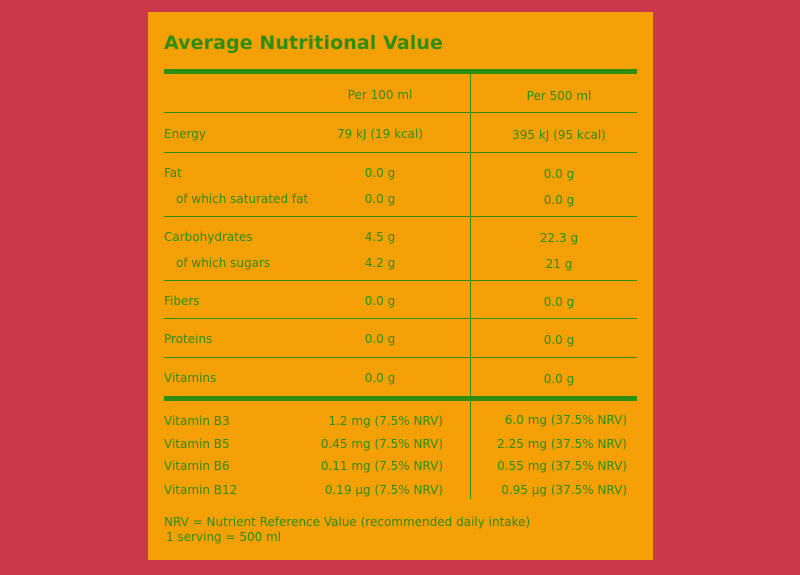 The width and height of the screenshot is (800, 575). Describe the element at coordinates (559, 302) in the screenshot. I see `row-per500-fibers: 0.0 g` at that location.